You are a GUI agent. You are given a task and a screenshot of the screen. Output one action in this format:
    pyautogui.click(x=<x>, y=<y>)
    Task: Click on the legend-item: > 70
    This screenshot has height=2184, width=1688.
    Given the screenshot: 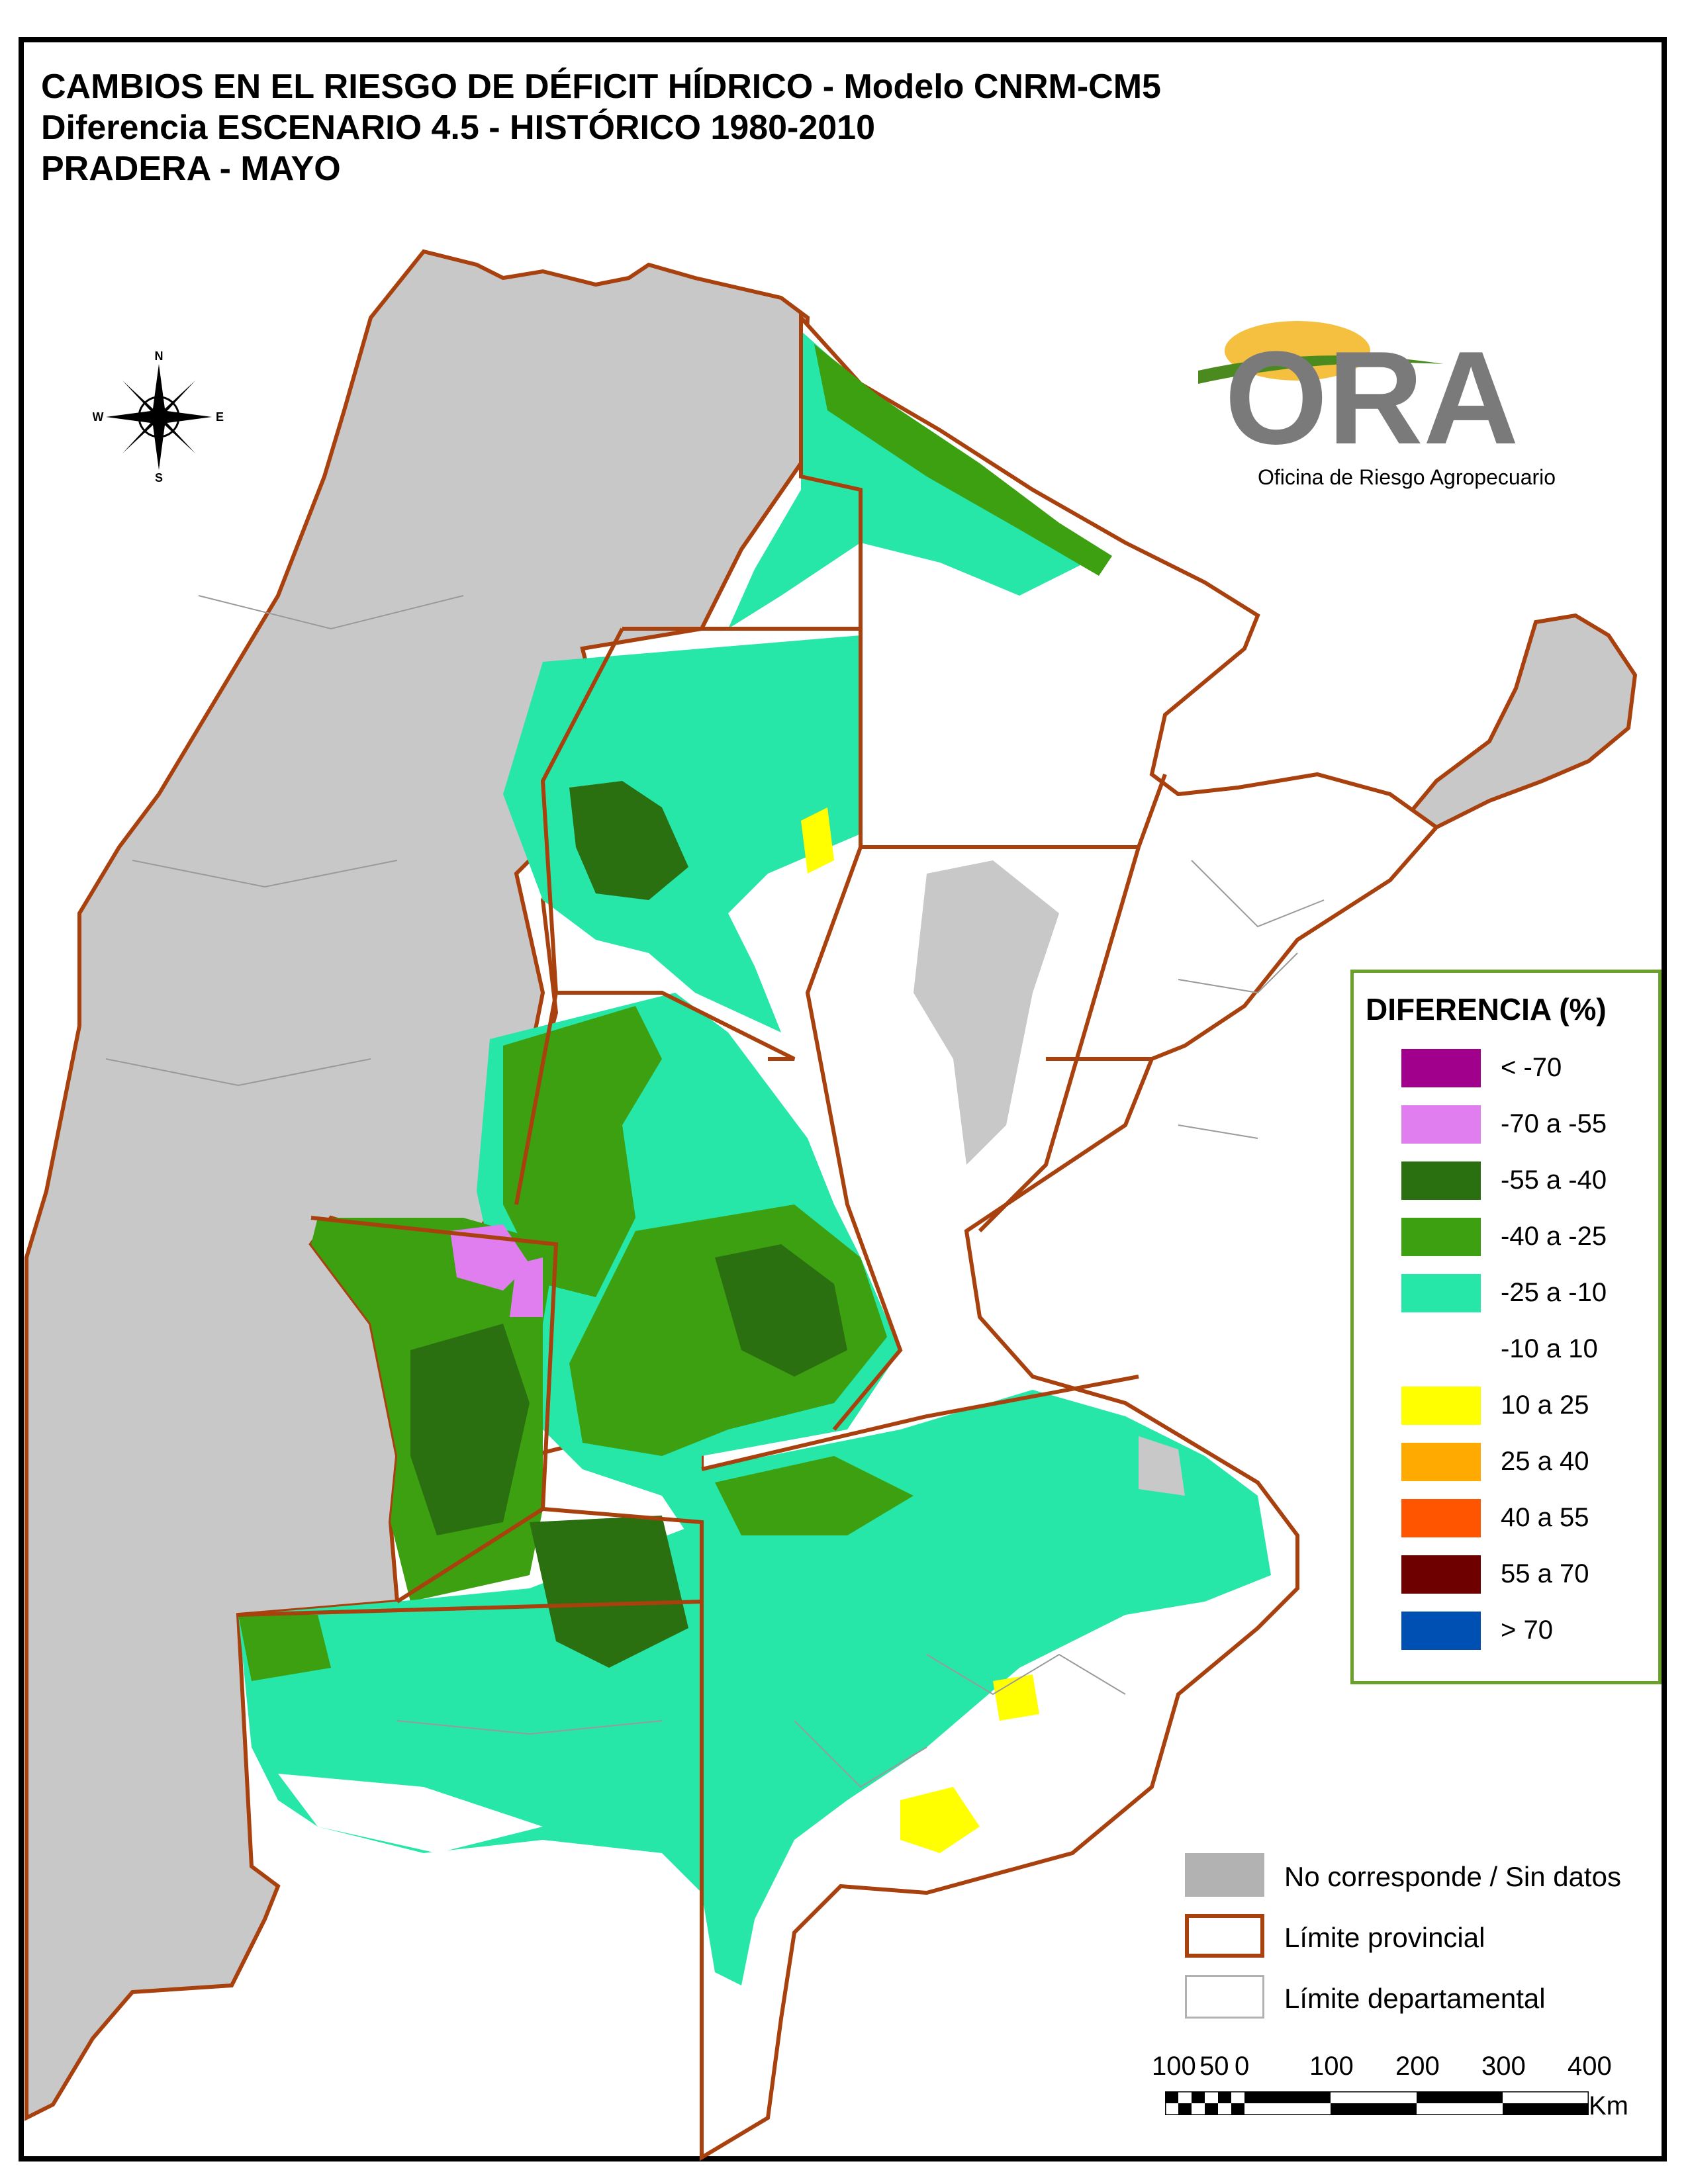 What is the action you would take?
    pyautogui.click(x=1527, y=1632)
    